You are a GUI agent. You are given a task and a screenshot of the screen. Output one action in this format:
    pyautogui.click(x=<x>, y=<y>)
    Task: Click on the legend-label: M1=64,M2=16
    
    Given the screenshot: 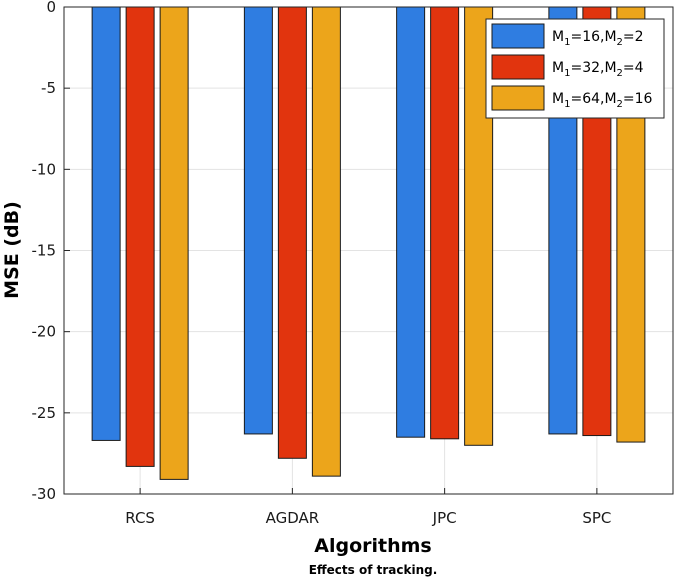 What is the action you would take?
    pyautogui.click(x=602, y=100)
    